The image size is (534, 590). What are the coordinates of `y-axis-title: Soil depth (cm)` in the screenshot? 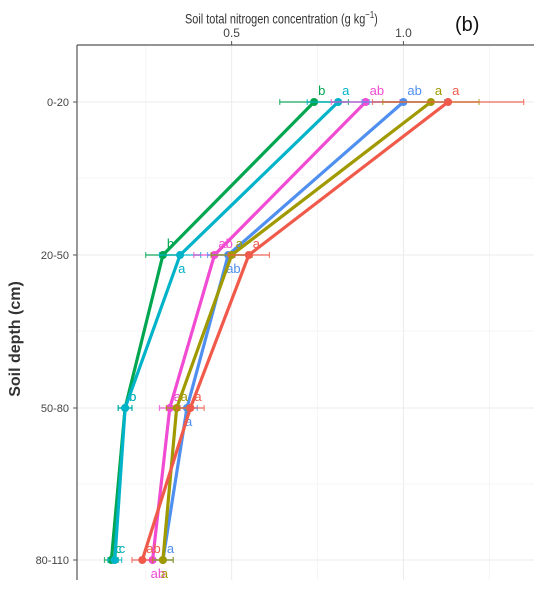 It's located at (15, 339).